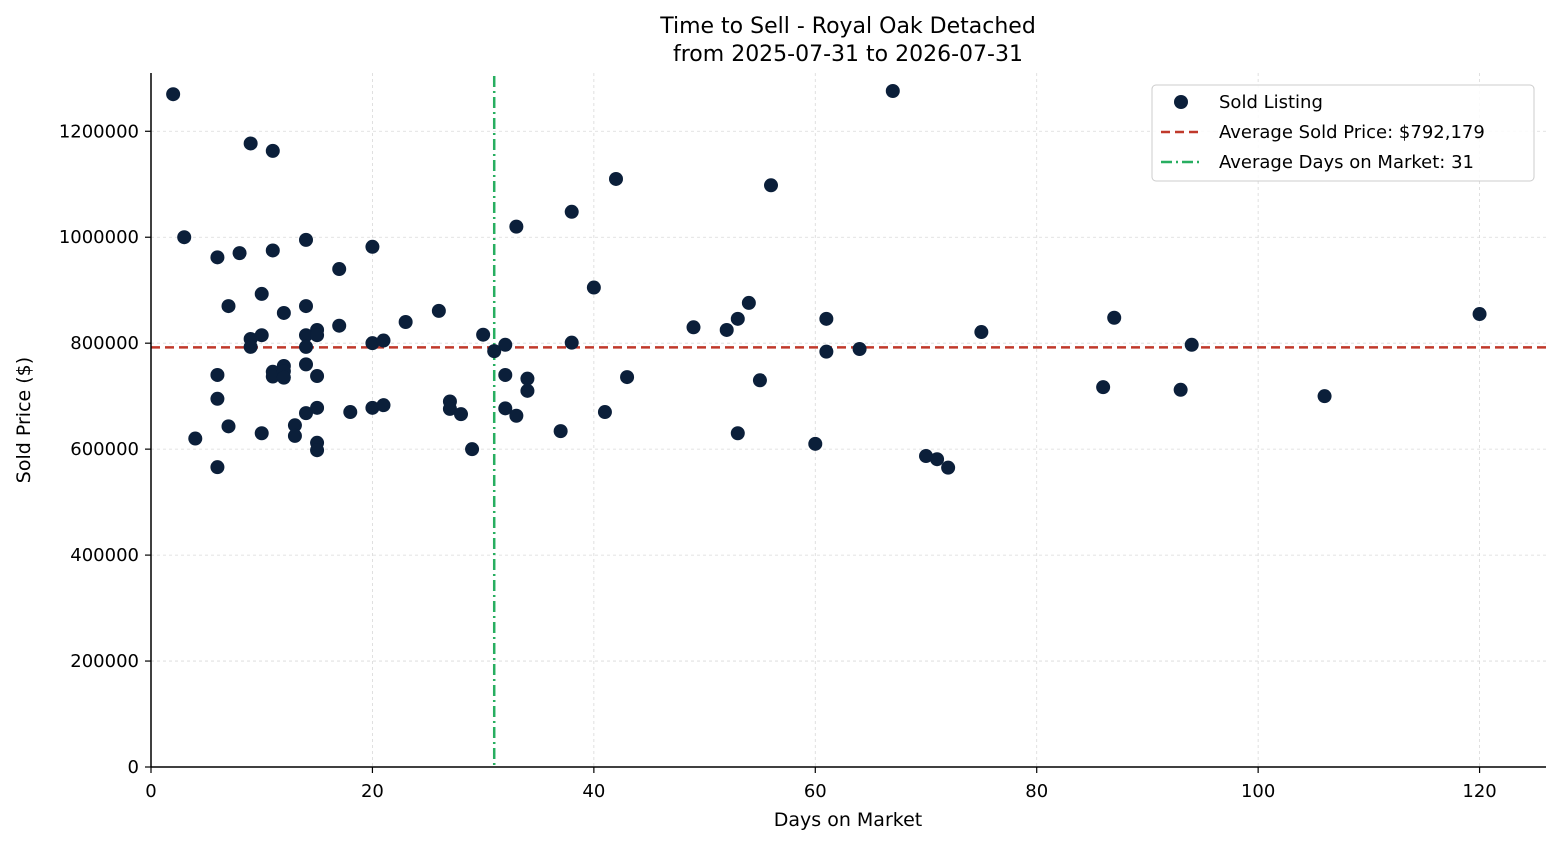  What do you see at coordinates (1258, 791) in the screenshot?
I see `x-tick-label: 100` at bounding box center [1258, 791].